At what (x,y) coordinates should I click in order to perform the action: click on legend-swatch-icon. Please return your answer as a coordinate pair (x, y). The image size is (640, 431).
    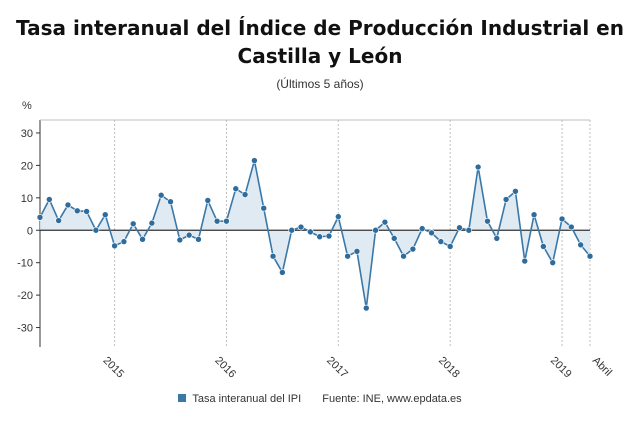
    Looking at the image, I should click on (182, 398).